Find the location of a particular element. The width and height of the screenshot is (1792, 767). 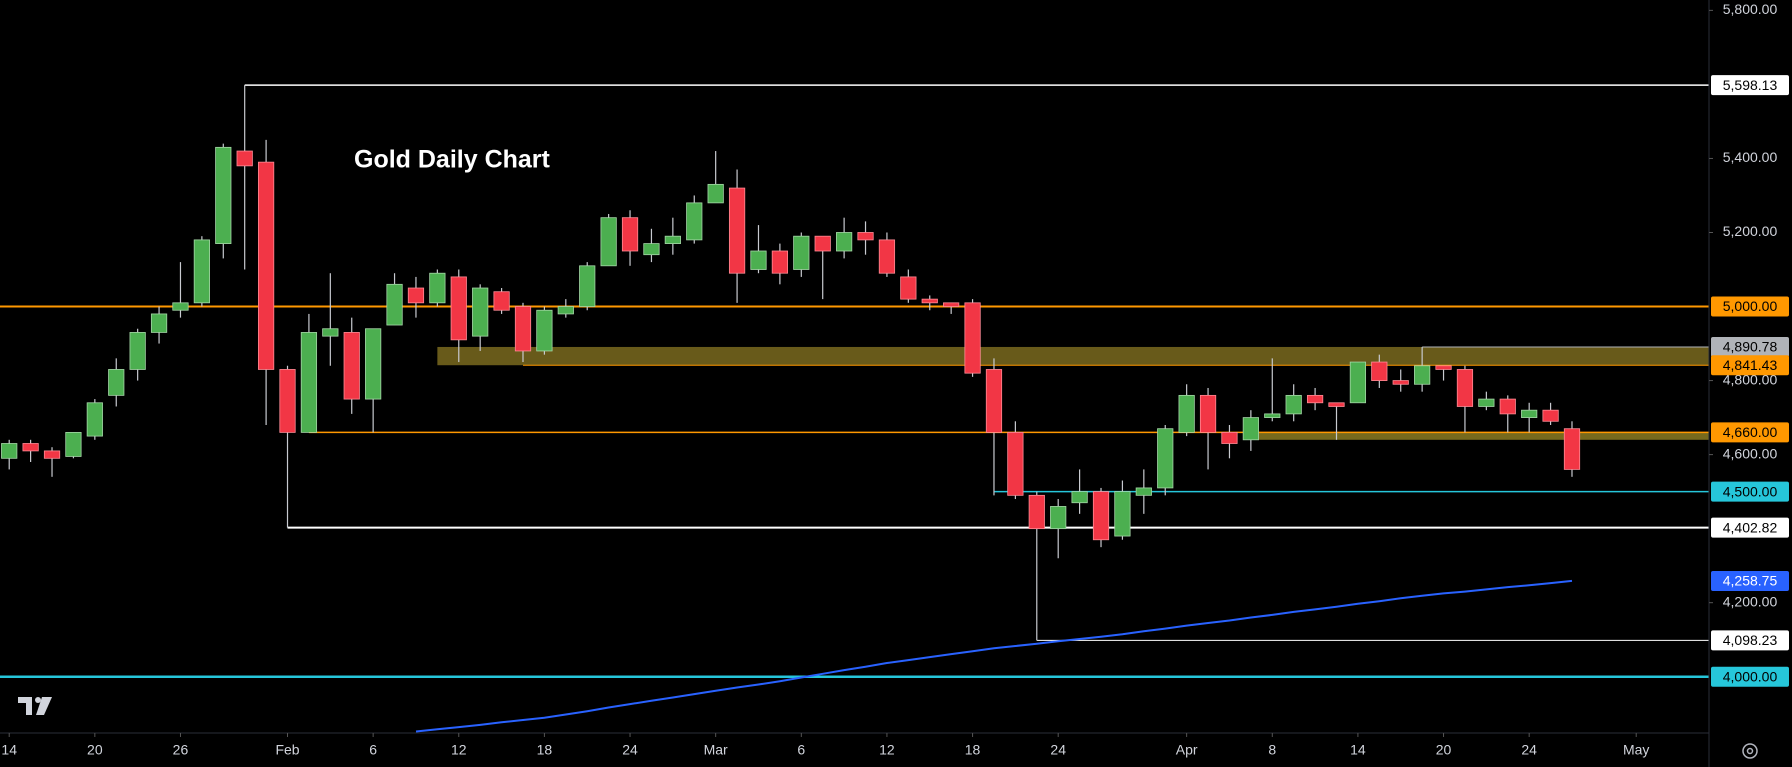

x-tick-label: Mar is located at coordinates (716, 750).